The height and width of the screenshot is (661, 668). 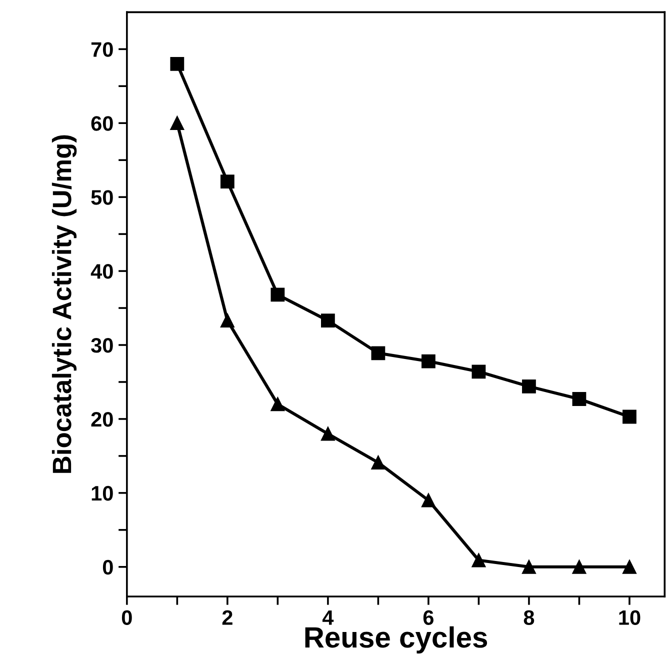 What do you see at coordinates (328, 617) in the screenshot?
I see `x-tick-label: 4` at bounding box center [328, 617].